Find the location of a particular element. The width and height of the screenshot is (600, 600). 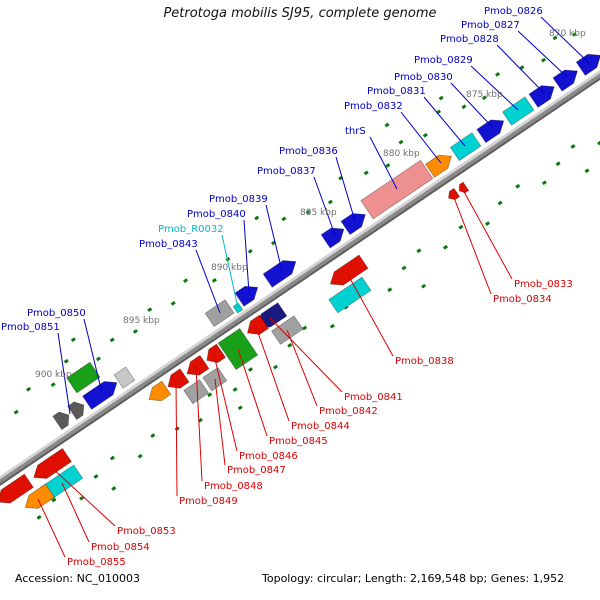

gene-label: Pmob_0842 is located at coordinates (348, 411).